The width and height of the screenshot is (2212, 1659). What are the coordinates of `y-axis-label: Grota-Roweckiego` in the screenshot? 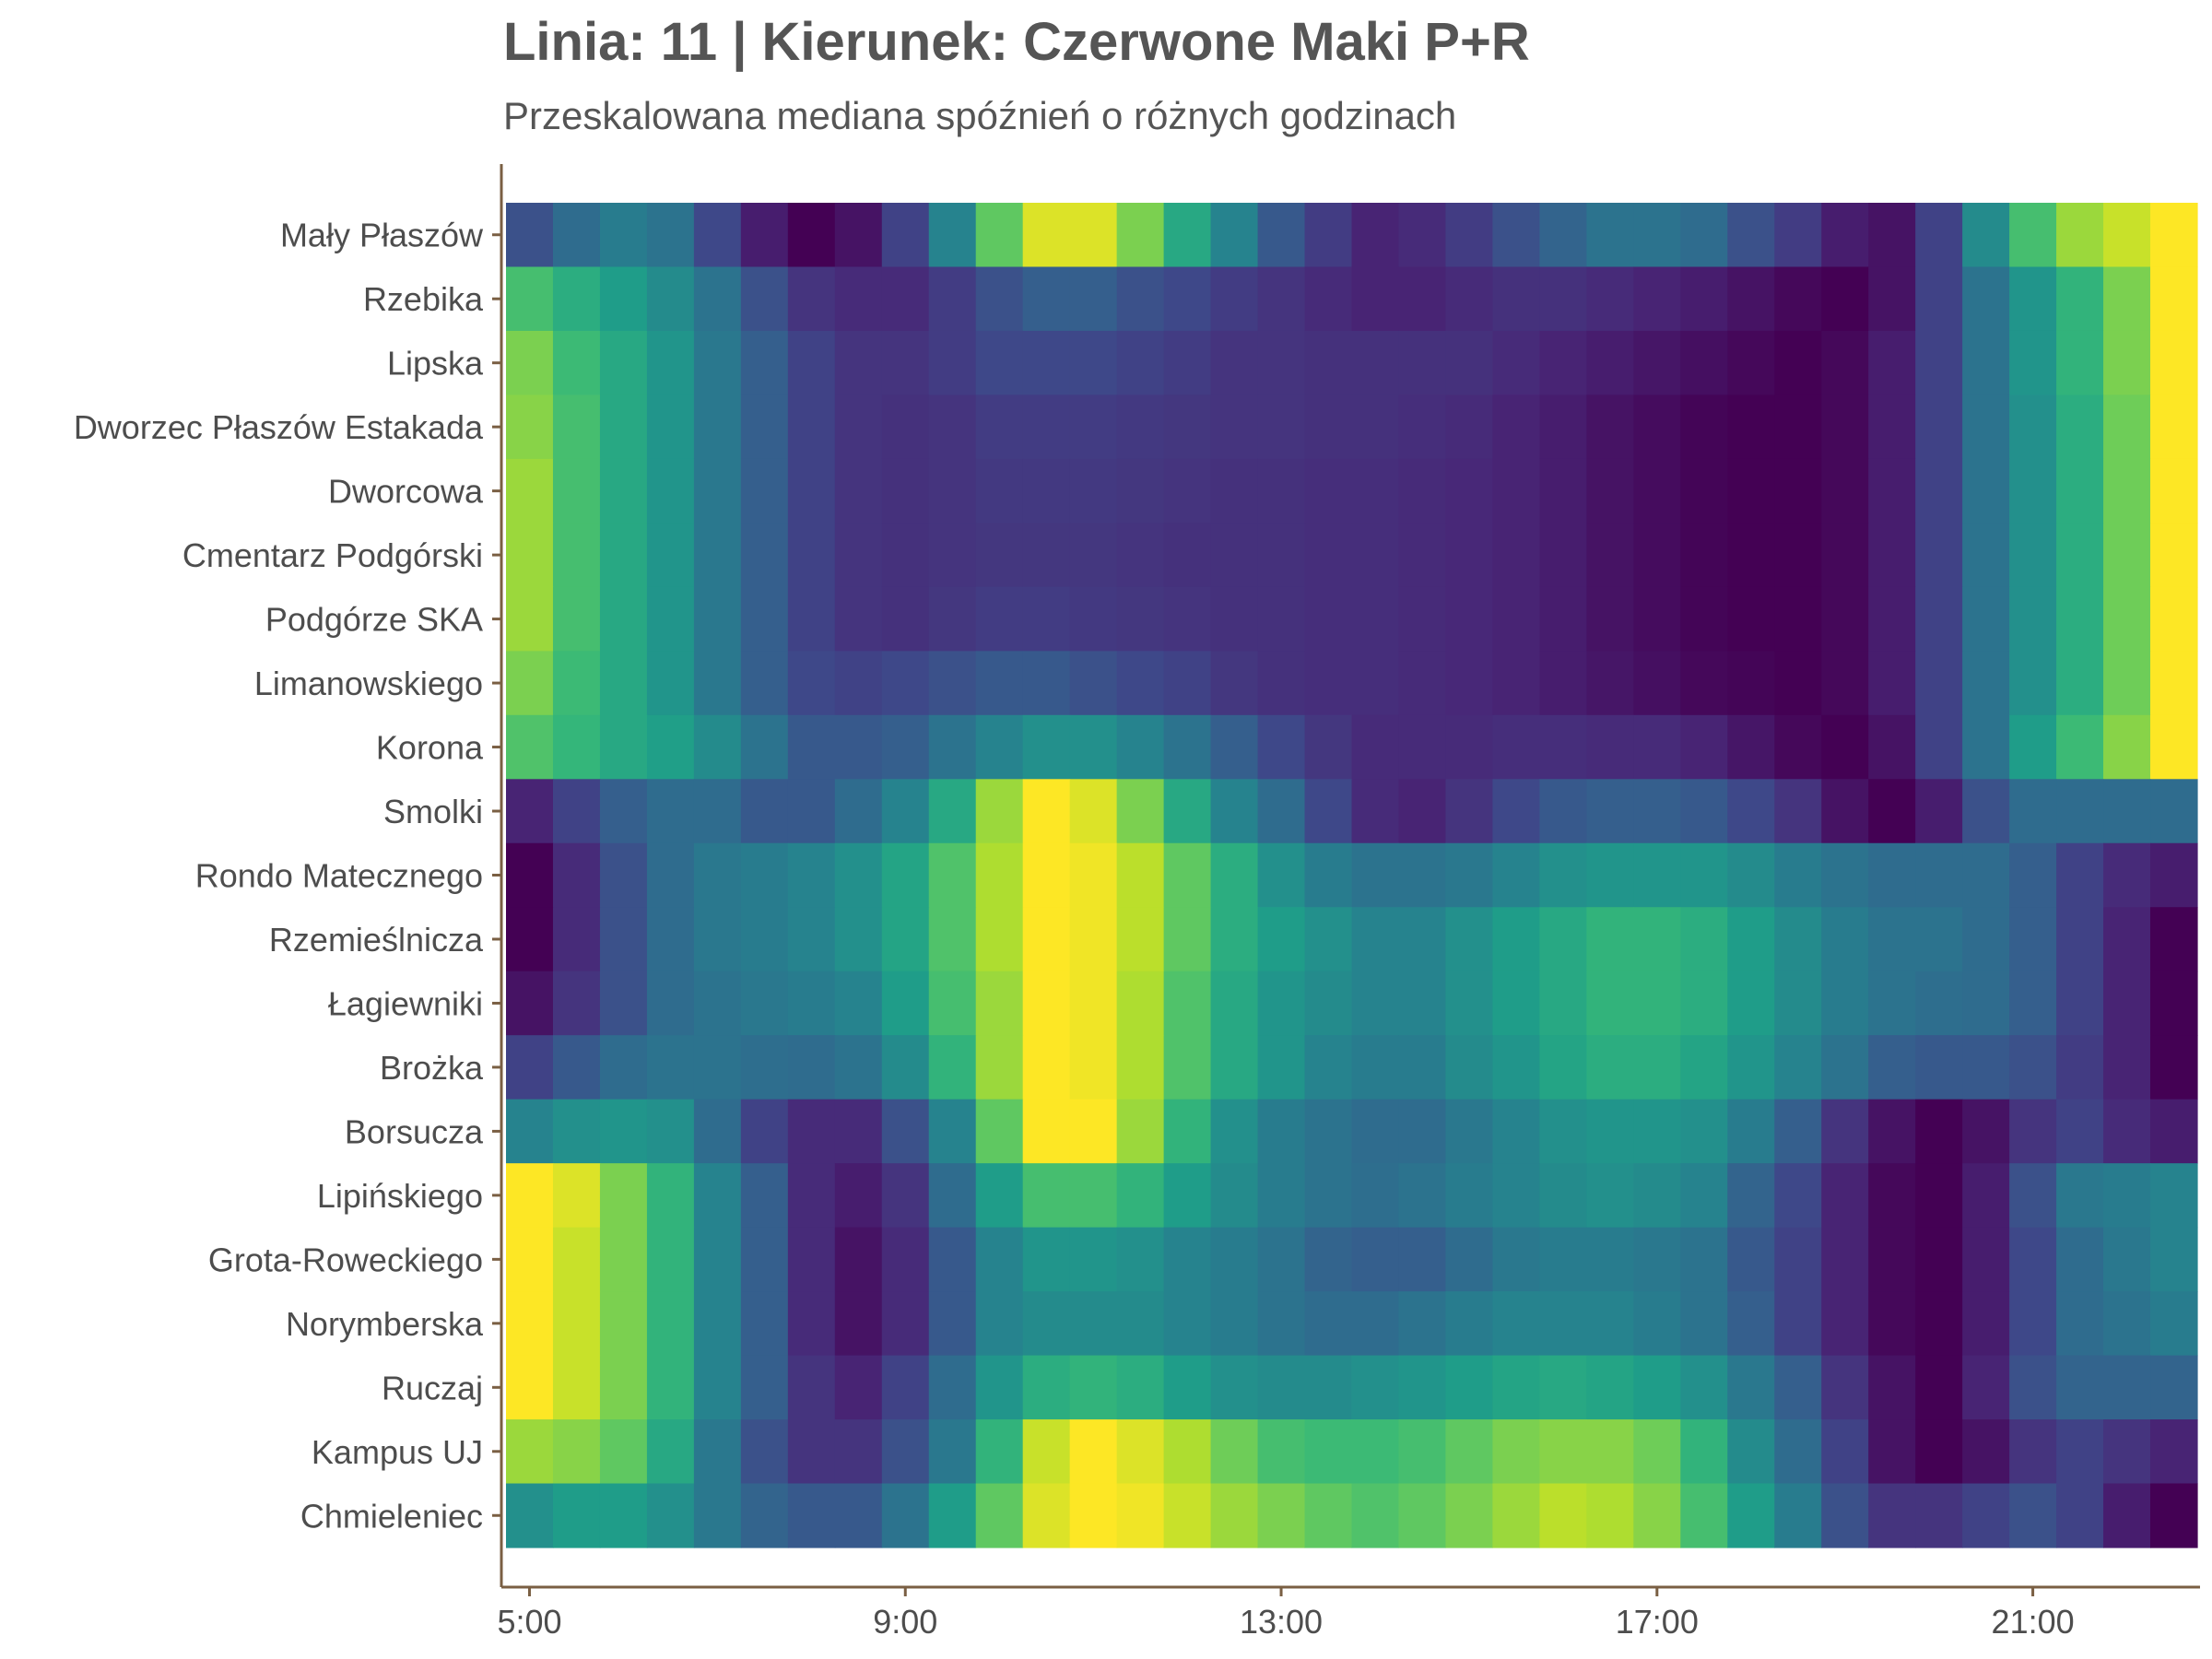 It's located at (345, 1259).